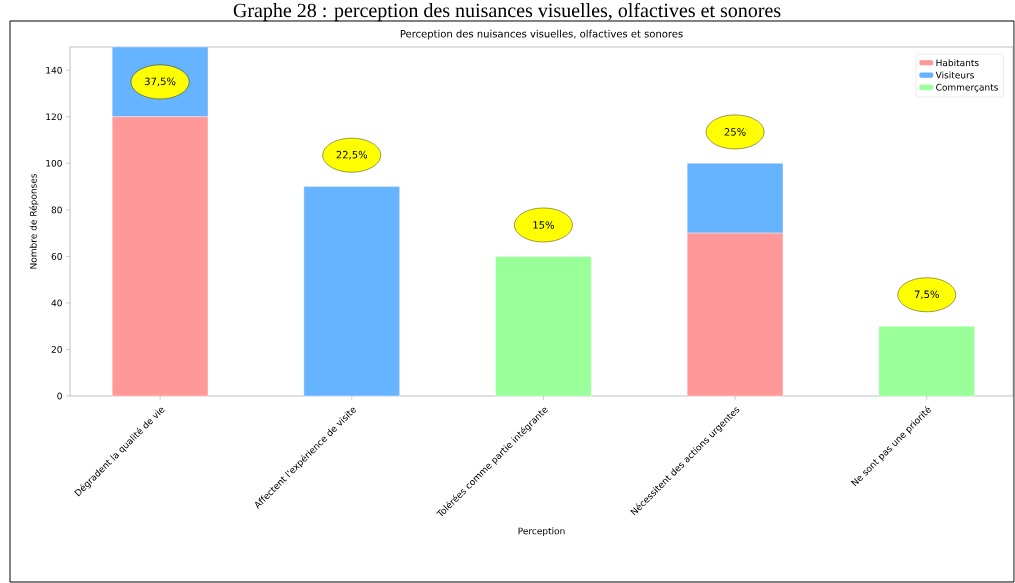  I want to click on legend-label: Commerçants, so click(967, 88).